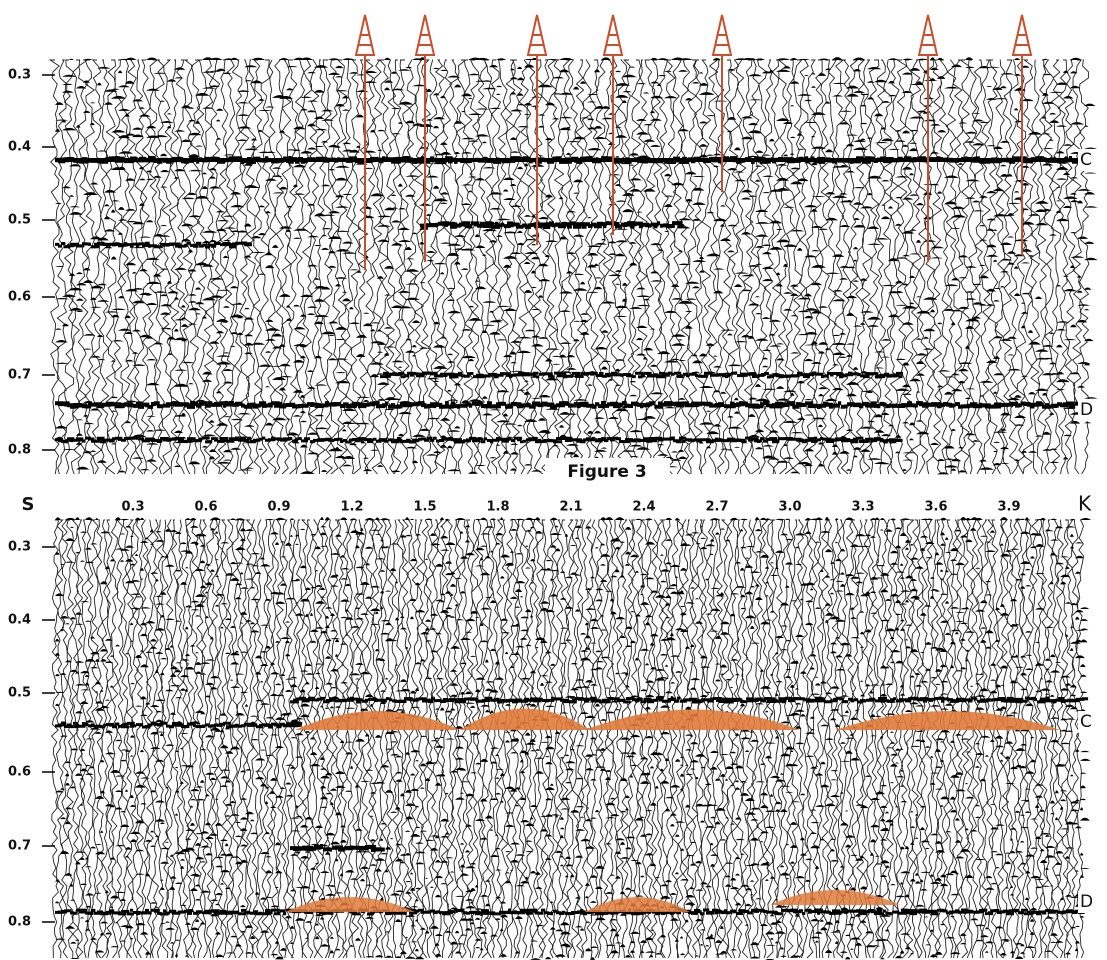  Describe the element at coordinates (497, 507) in the screenshot. I see `x-tick-label: 1.8` at that location.